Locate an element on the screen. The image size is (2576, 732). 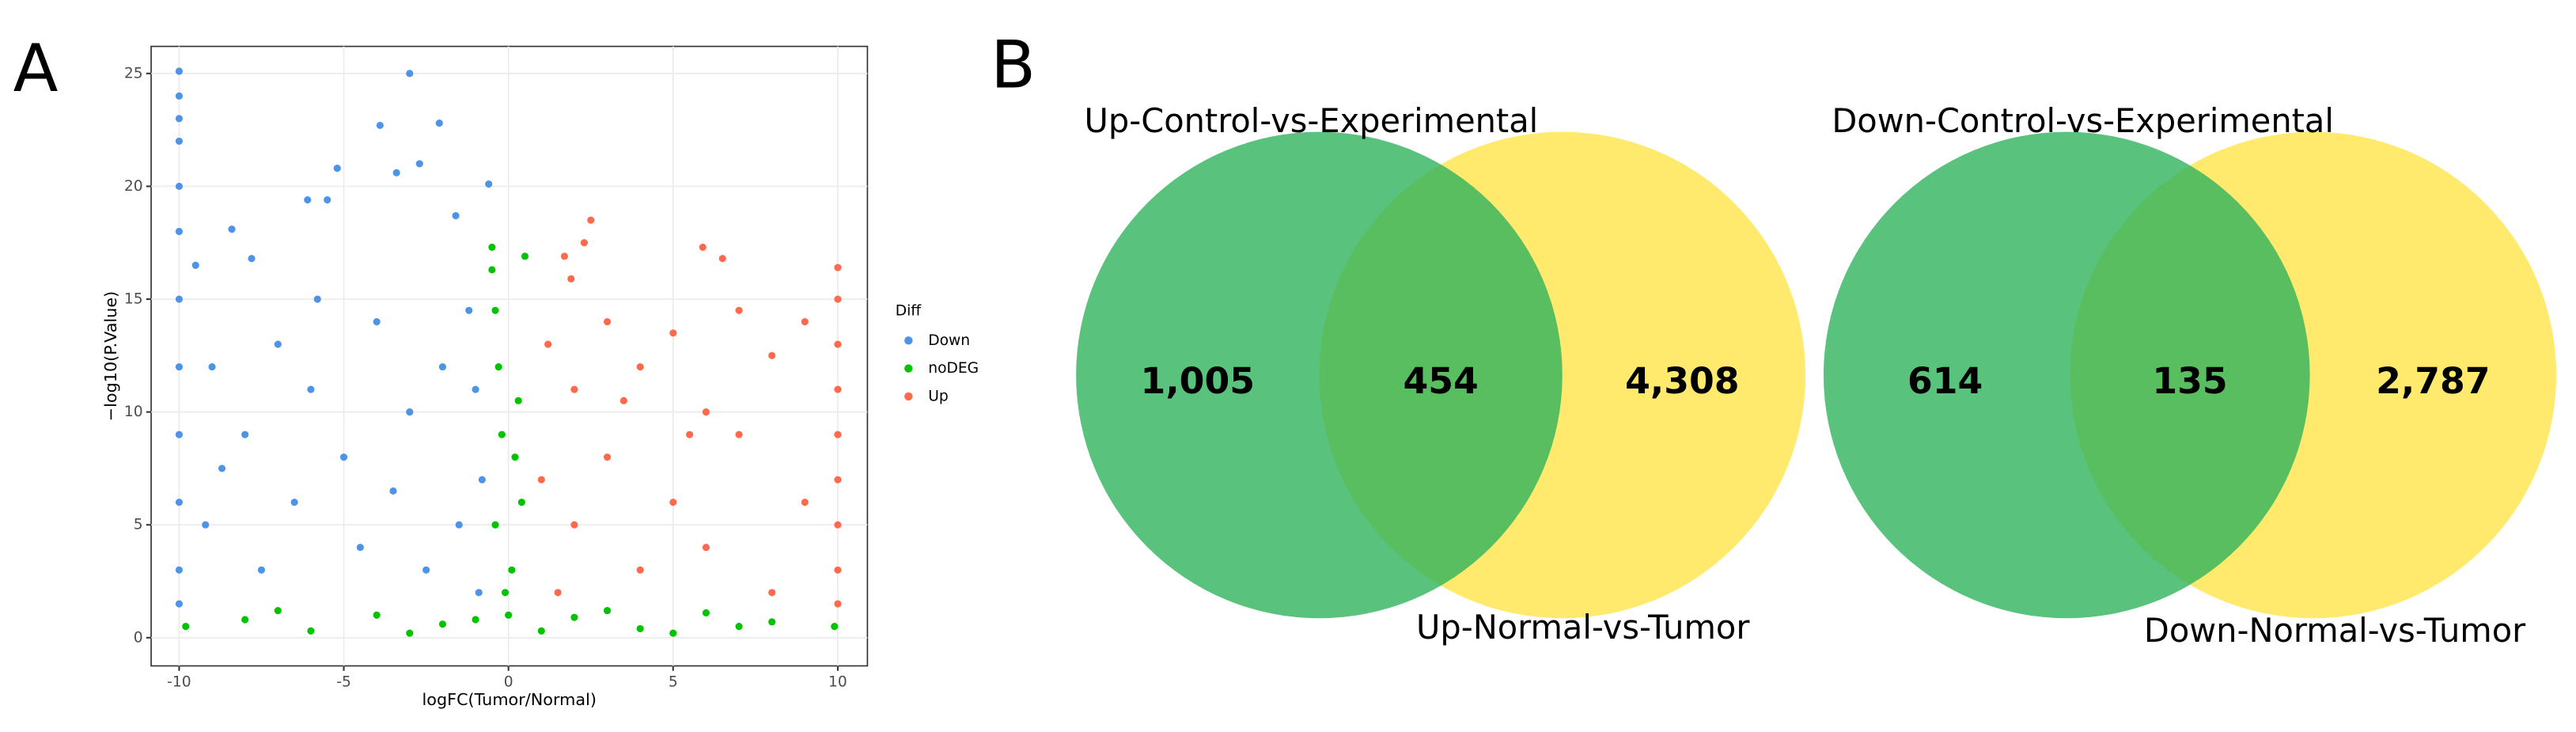
venn-set-label: Down-Normal-vs-Tumor is located at coordinates (2335, 630).